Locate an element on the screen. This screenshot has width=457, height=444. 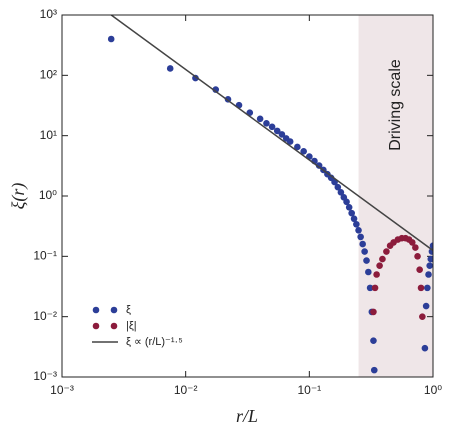
x-tick-label: 10⁻¹ is located at coordinates (309, 390).